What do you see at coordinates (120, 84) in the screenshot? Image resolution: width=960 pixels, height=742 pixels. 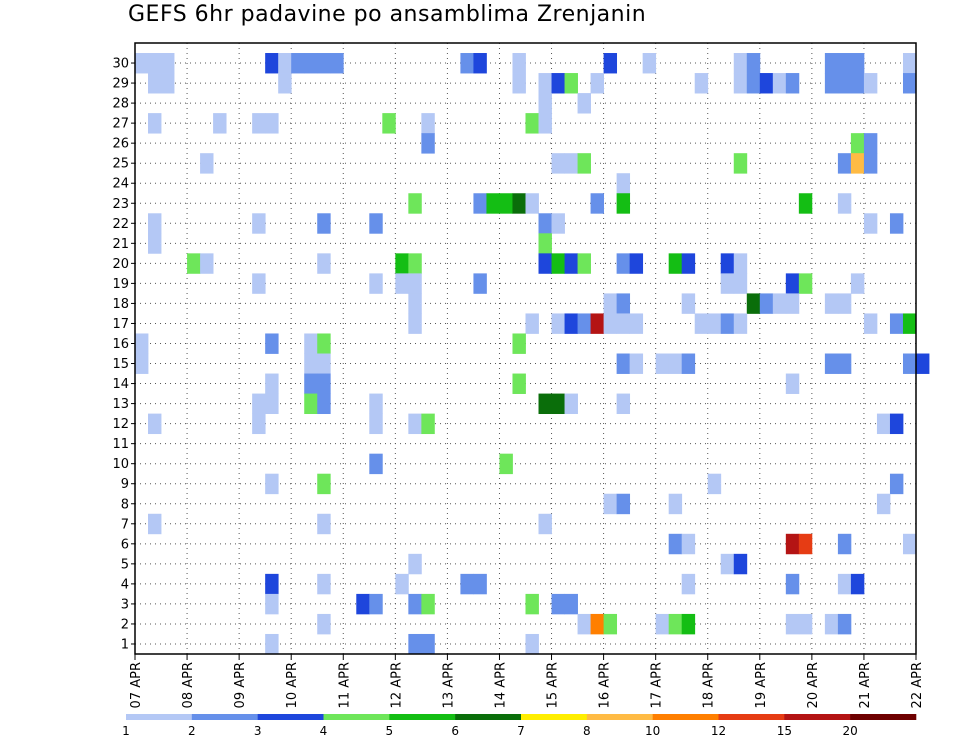 I see `y-tick-label: 29` at bounding box center [120, 84].